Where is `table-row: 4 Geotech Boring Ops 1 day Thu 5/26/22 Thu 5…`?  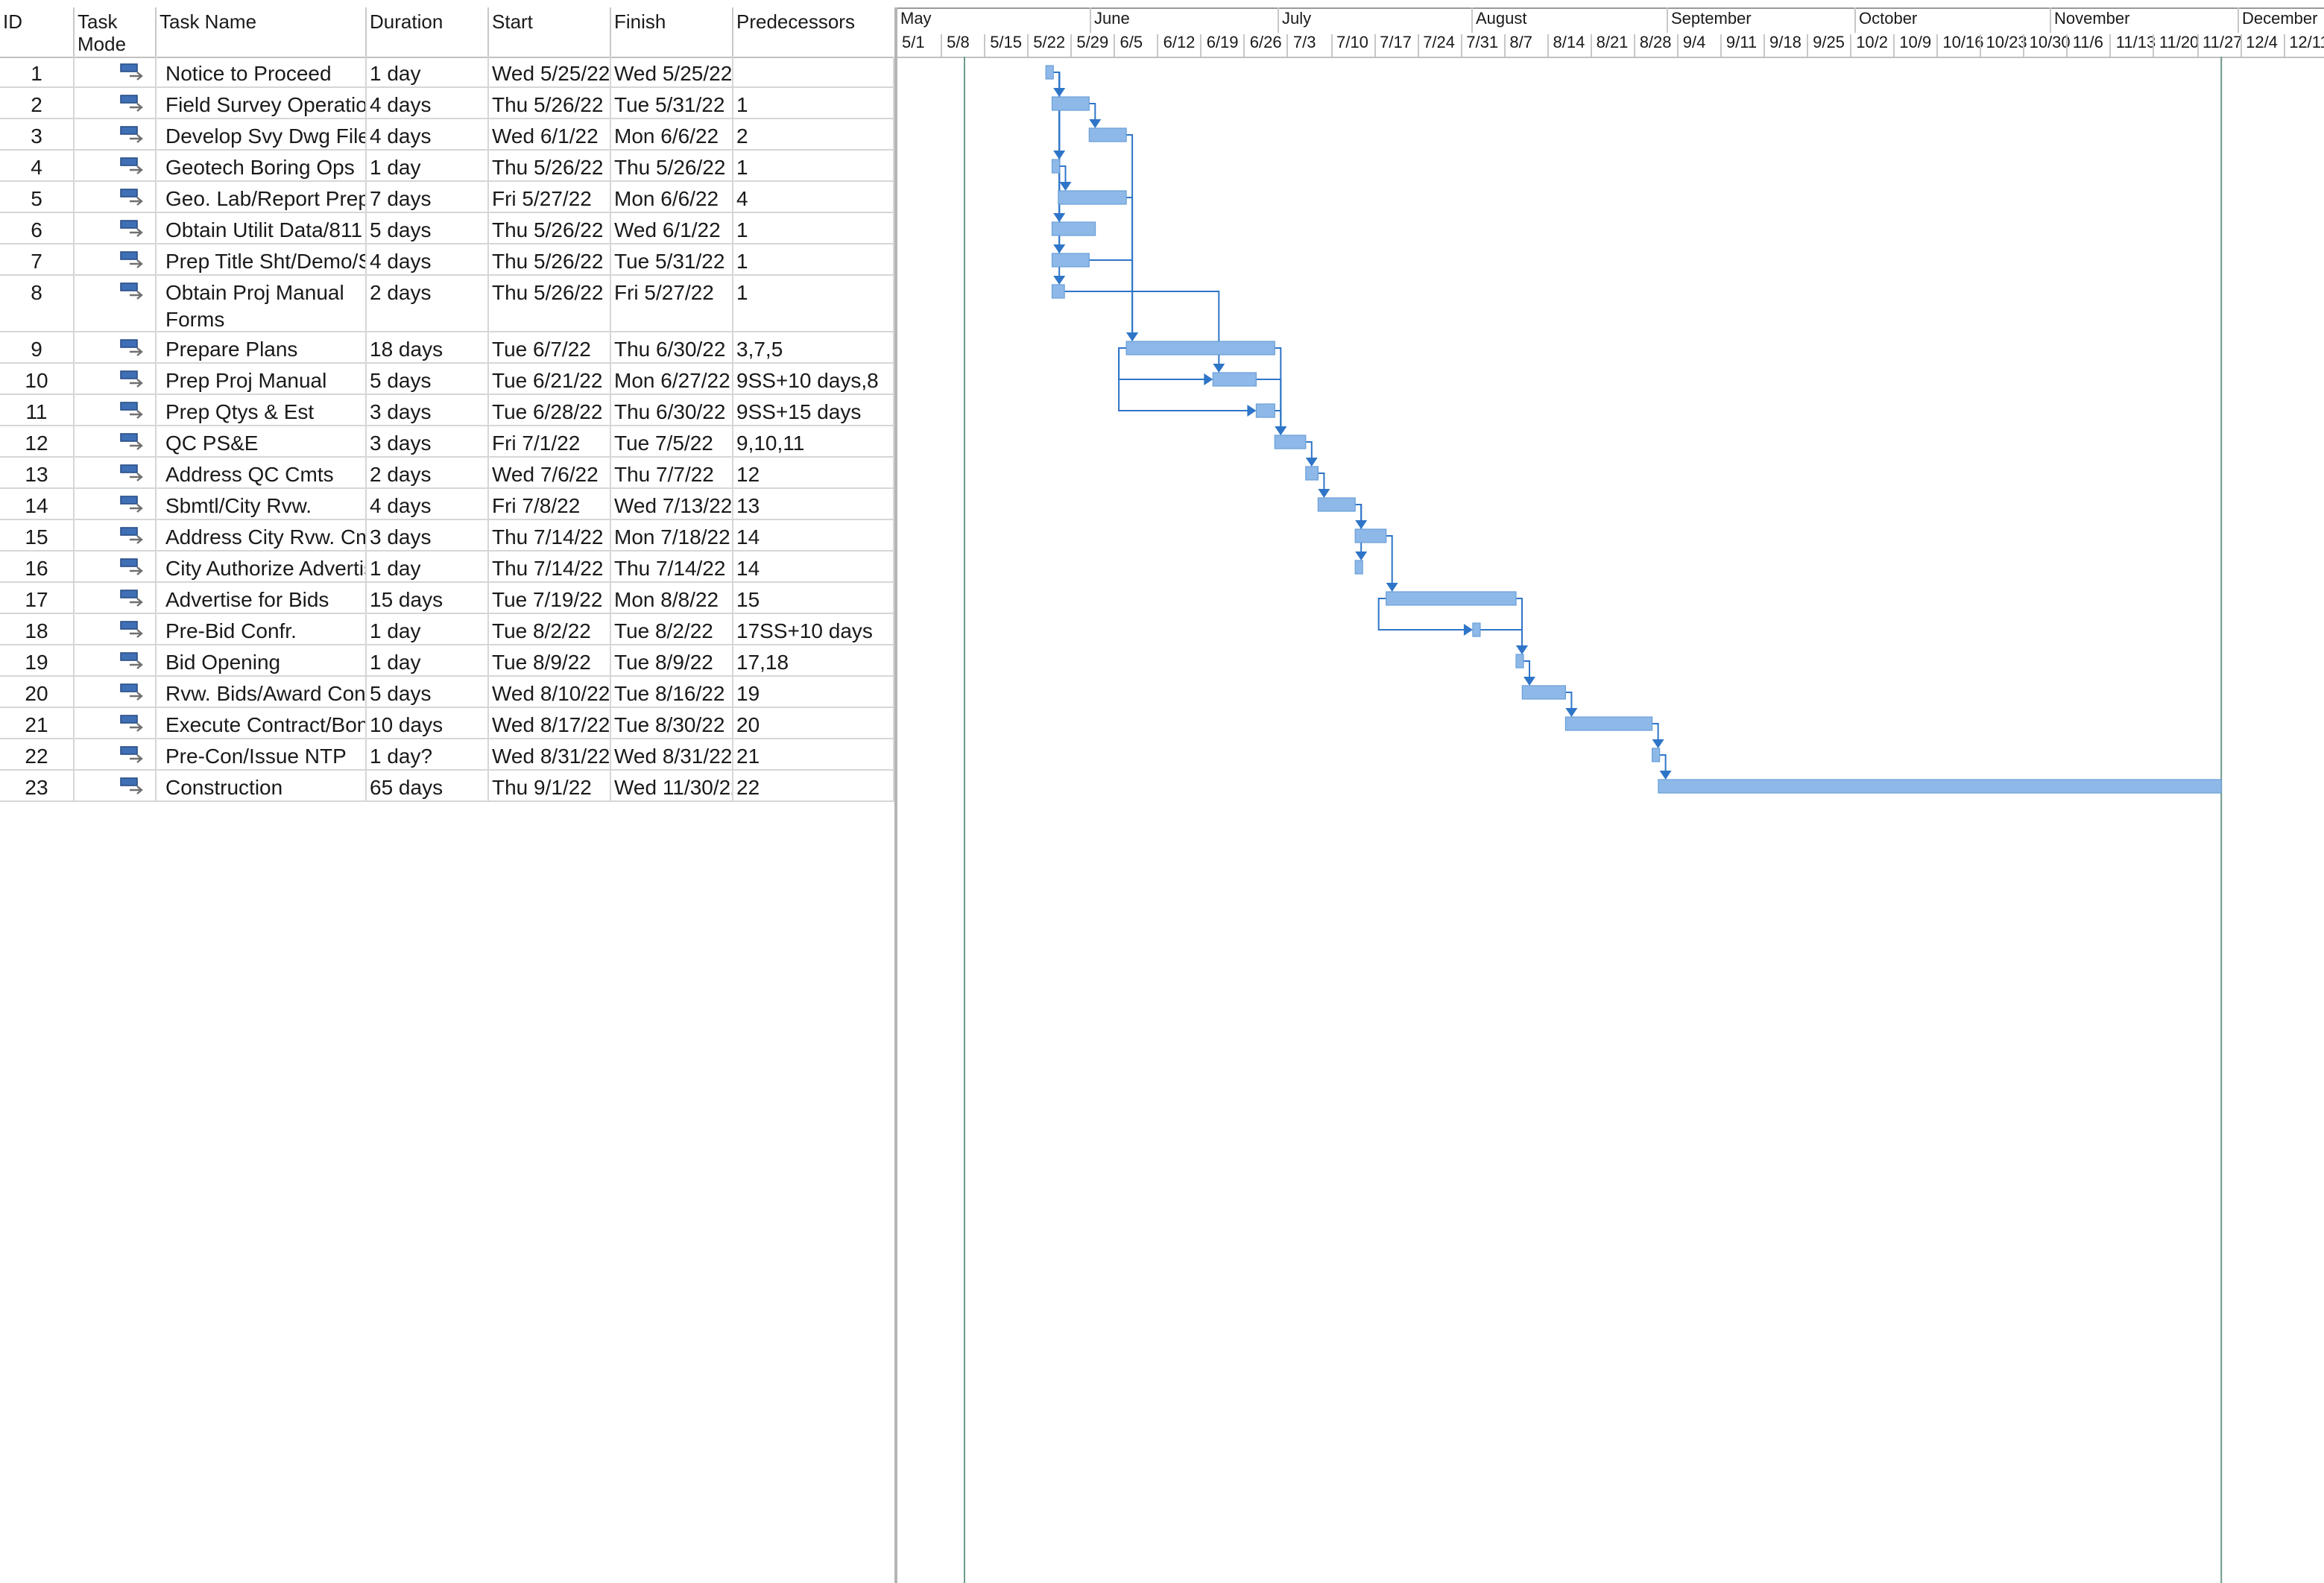
table-row: 4 Geotech Boring Ops 1 day Thu 5/26/22 Thu 5… is located at coordinates (447, 166).